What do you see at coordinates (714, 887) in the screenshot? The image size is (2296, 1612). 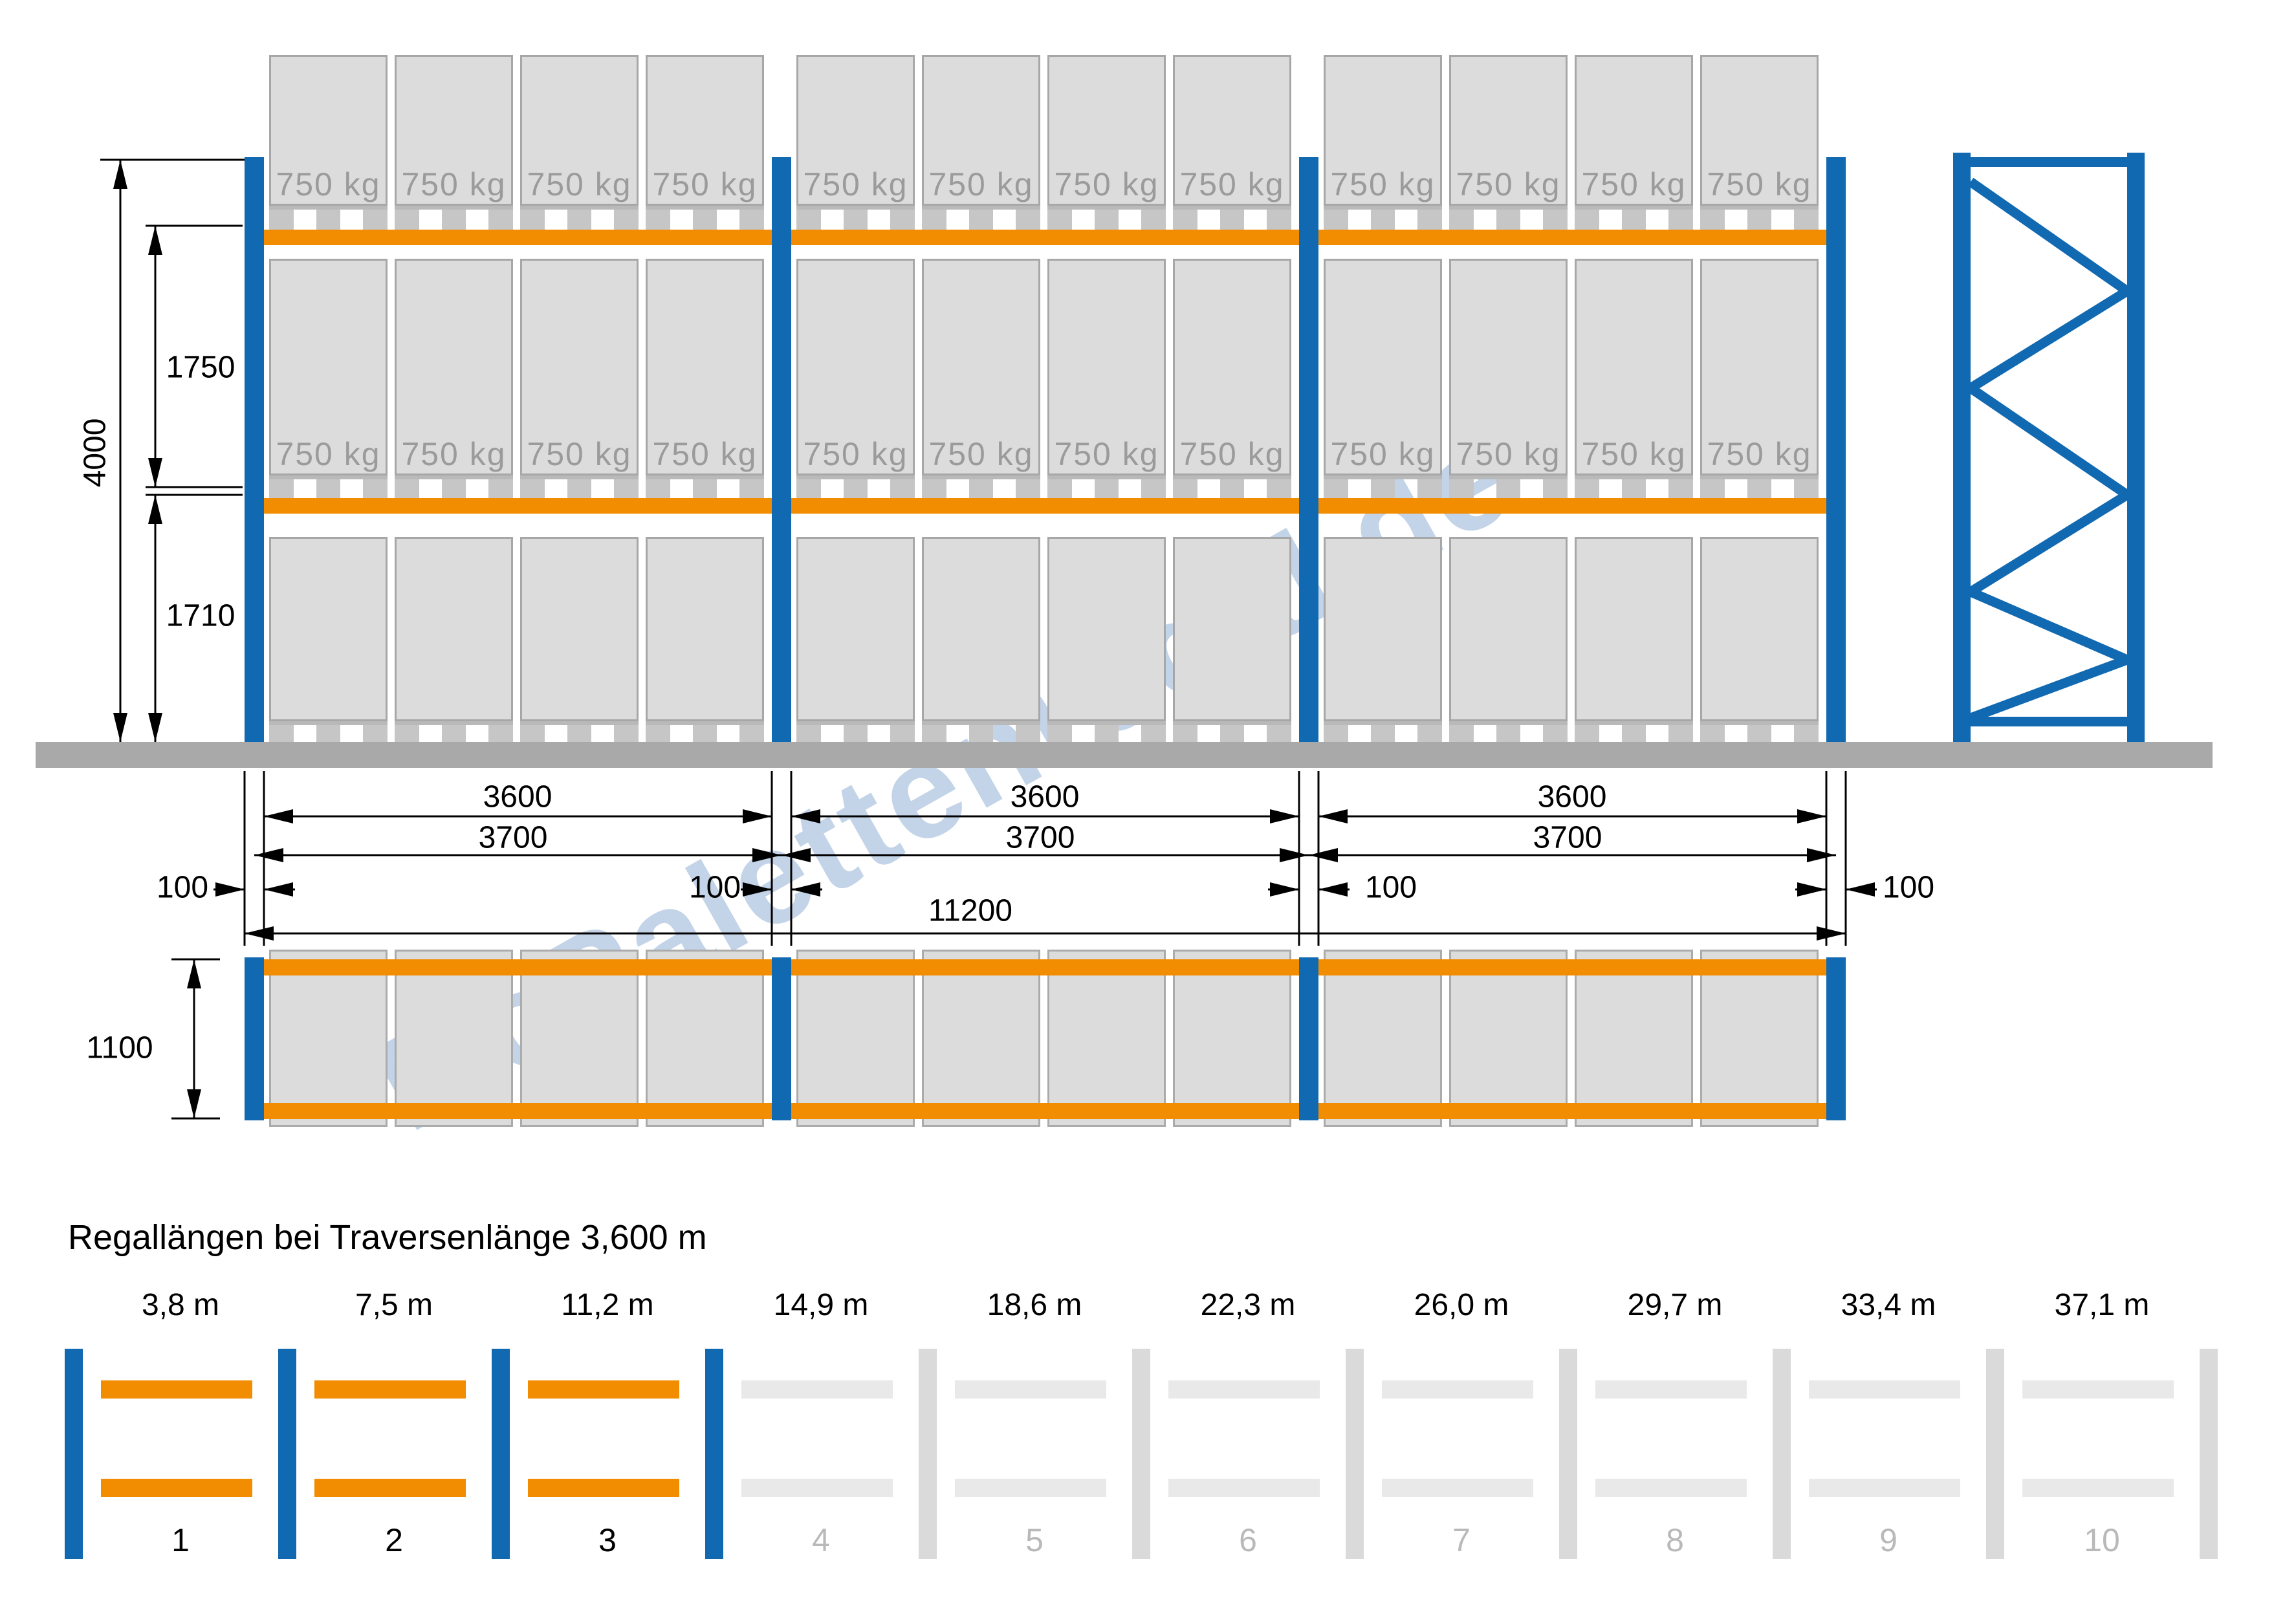 I see `dim-post-width-2: 100` at bounding box center [714, 887].